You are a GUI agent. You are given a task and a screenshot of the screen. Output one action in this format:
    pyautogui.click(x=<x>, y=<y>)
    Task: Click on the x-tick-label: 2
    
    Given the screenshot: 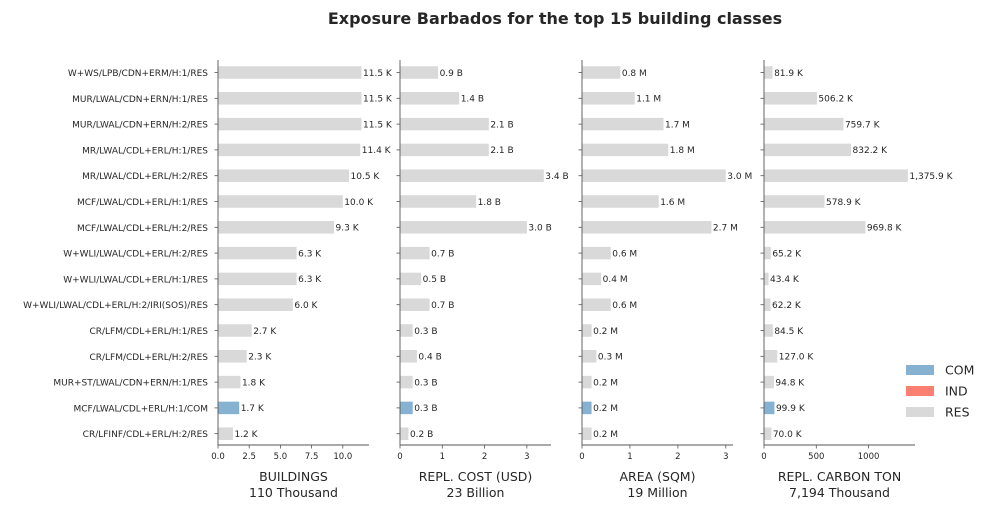 What is the action you would take?
    pyautogui.click(x=677, y=457)
    